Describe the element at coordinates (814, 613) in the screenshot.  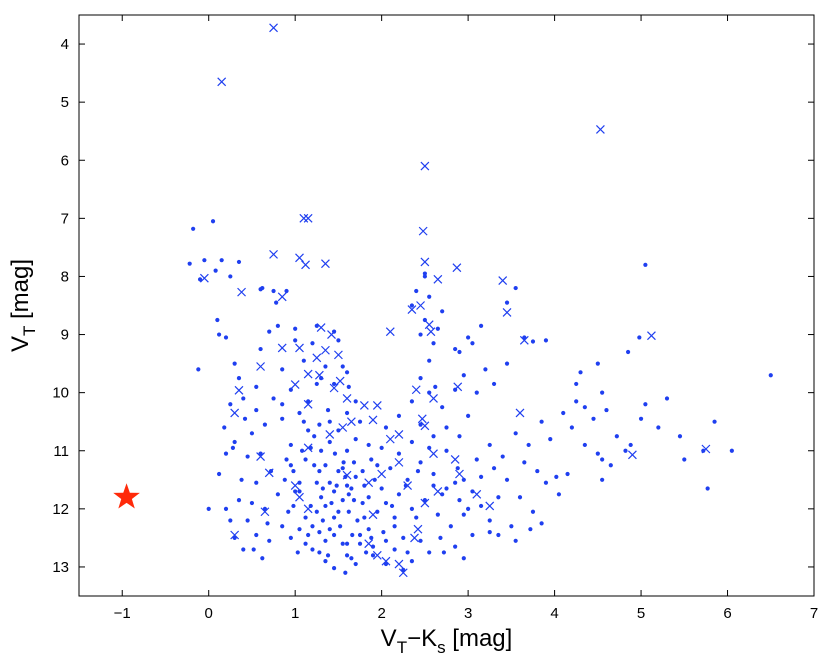
I see `x-tick-label: 7` at that location.